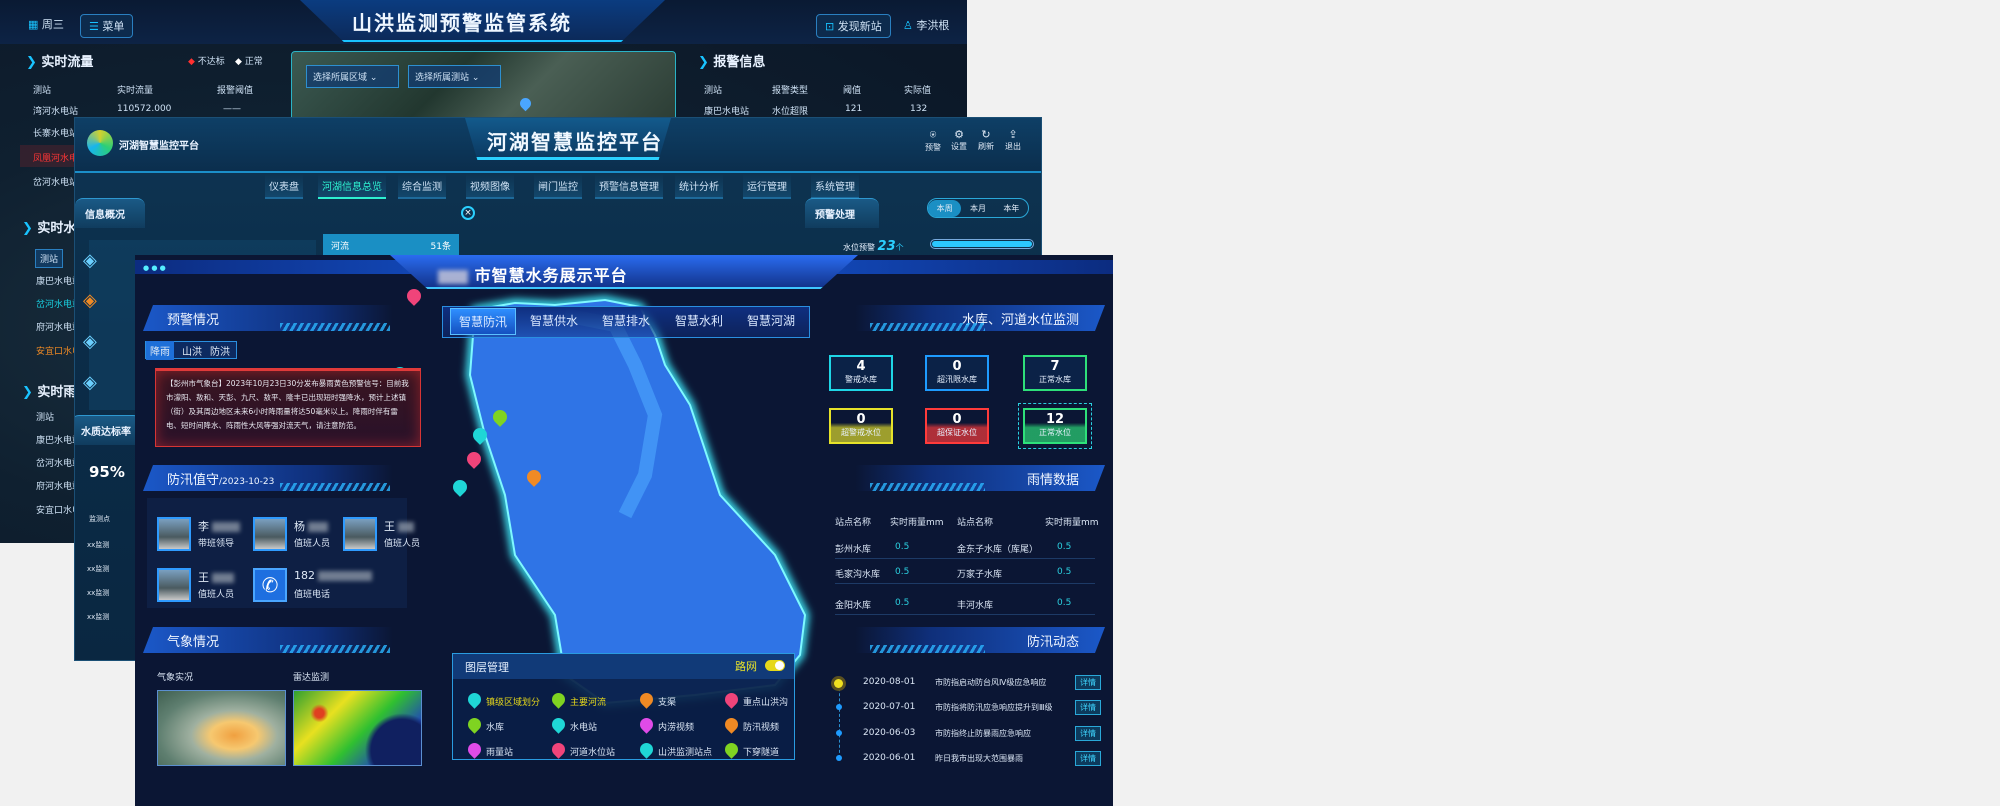 The width and height of the screenshot is (2000, 806). Describe the element at coordinates (1011, 208) in the screenshot. I see `period-year: 本年` at that location.